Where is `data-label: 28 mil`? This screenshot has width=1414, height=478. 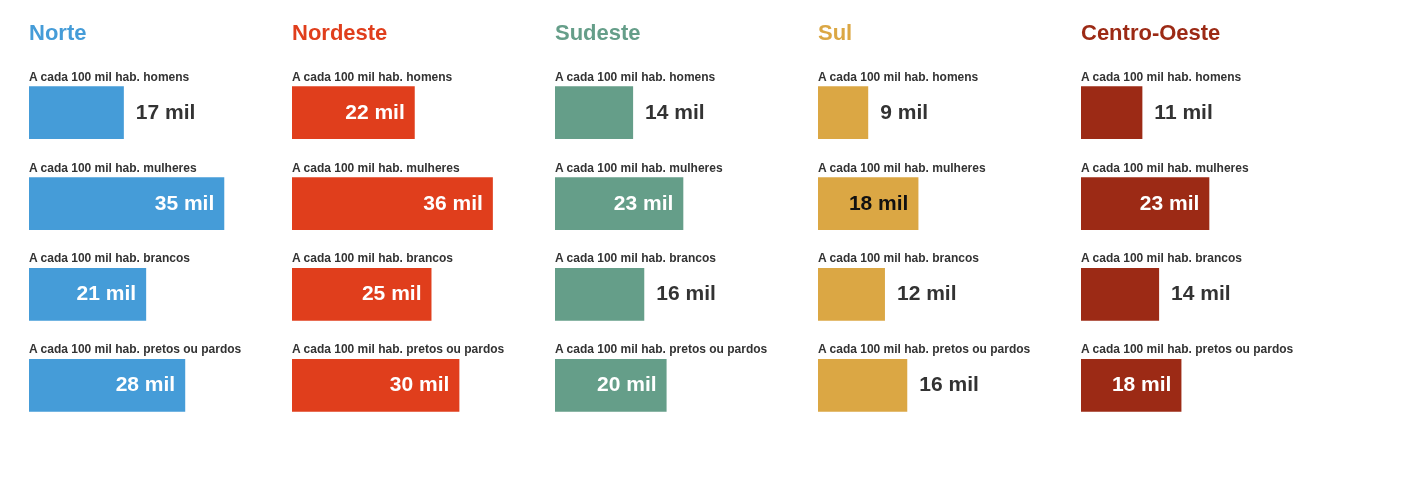
data-label: 28 mil is located at coordinates (145, 384).